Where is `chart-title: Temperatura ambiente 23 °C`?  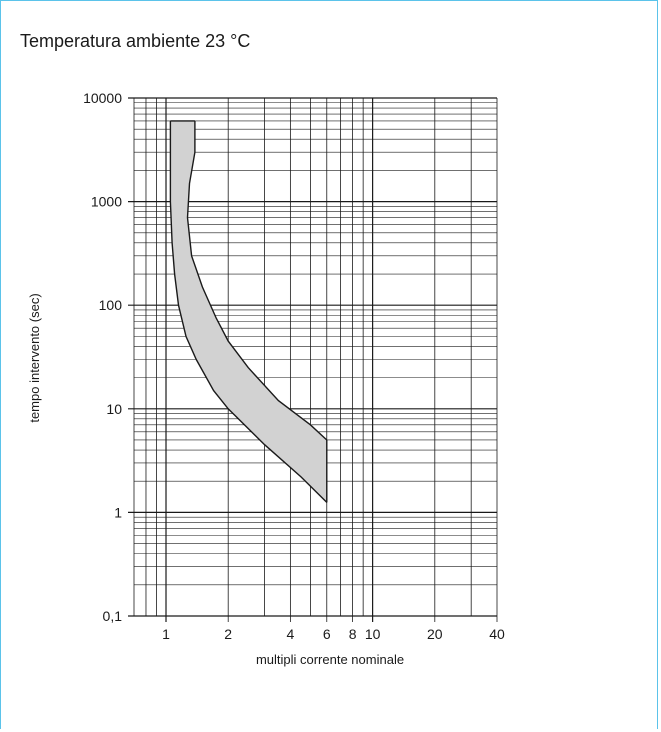
chart-title: Temperatura ambiente 23 °C is located at coordinates (135, 41).